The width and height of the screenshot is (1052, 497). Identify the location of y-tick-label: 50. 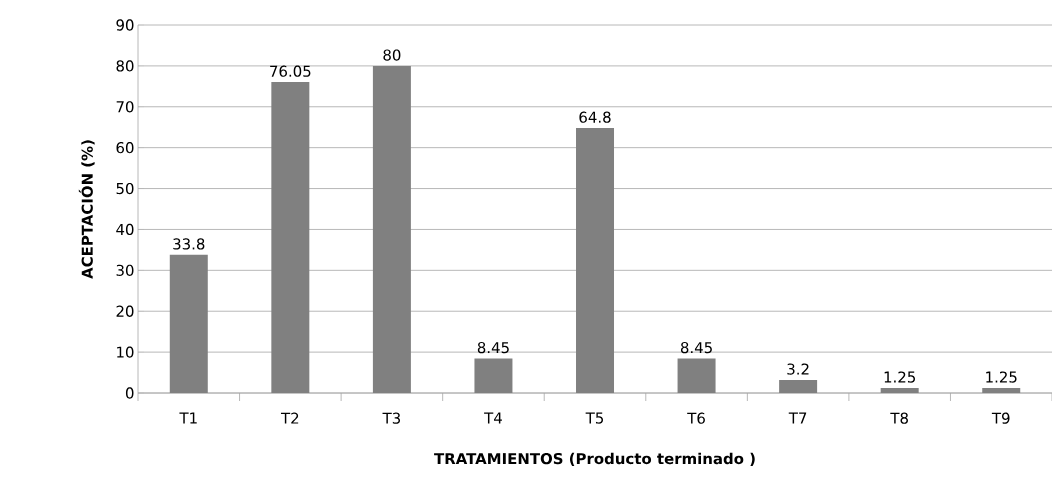
(125, 188).